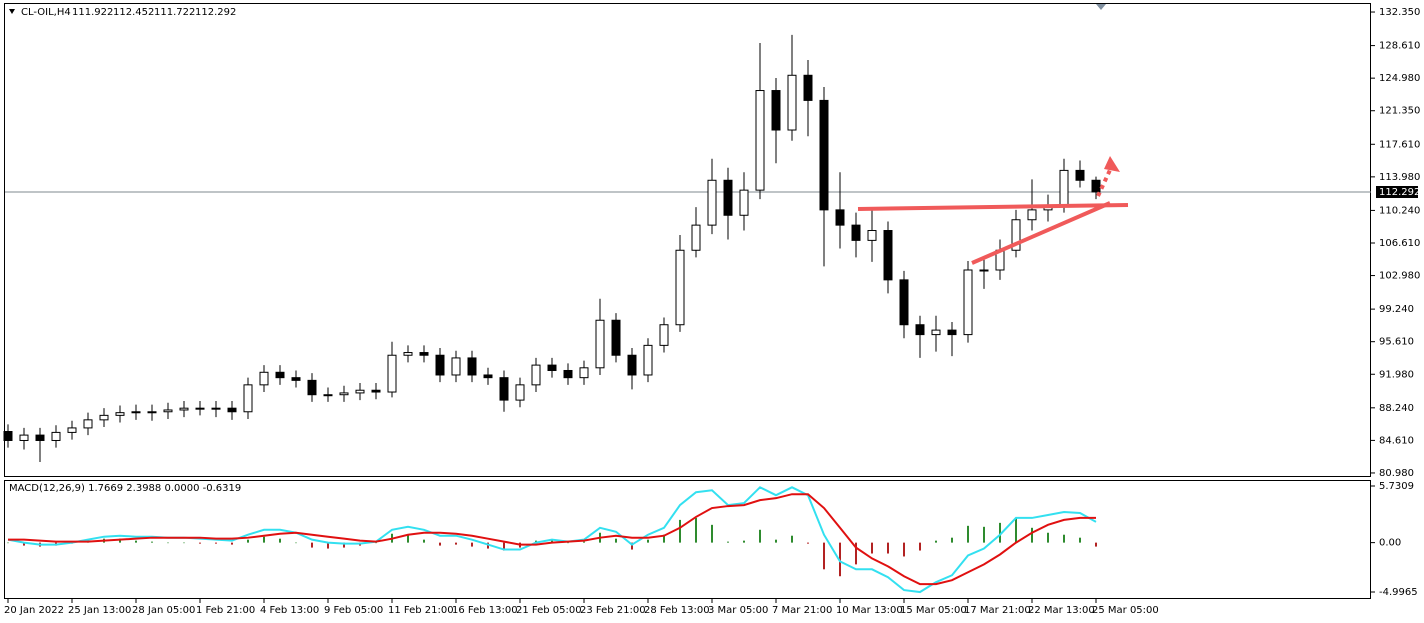 Image resolution: width=1424 pixels, height=623 pixels. Describe the element at coordinates (802, 610) in the screenshot. I see `x-tick-label: 7 Mar 21:00` at that location.